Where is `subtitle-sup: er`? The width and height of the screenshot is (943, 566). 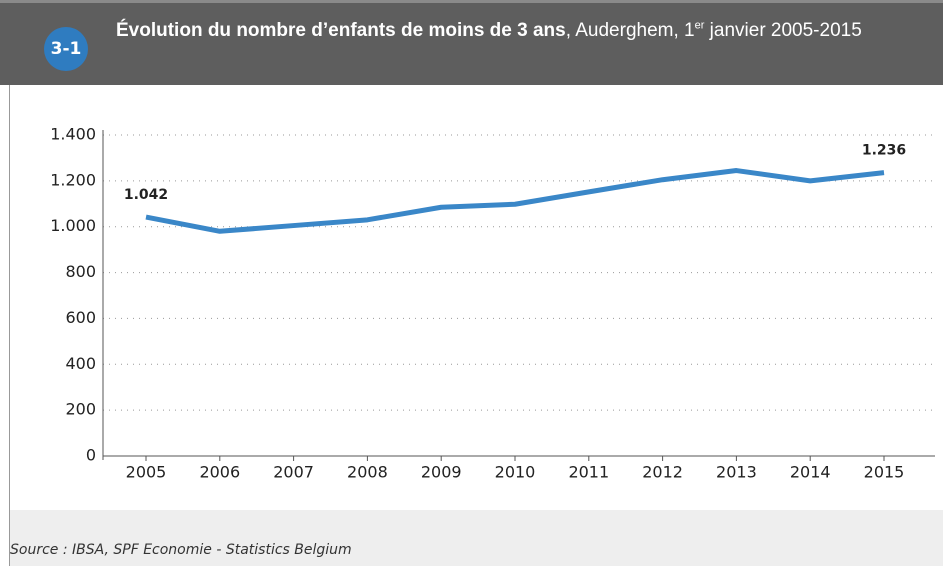
subtitle-sup: er is located at coordinates (699, 25).